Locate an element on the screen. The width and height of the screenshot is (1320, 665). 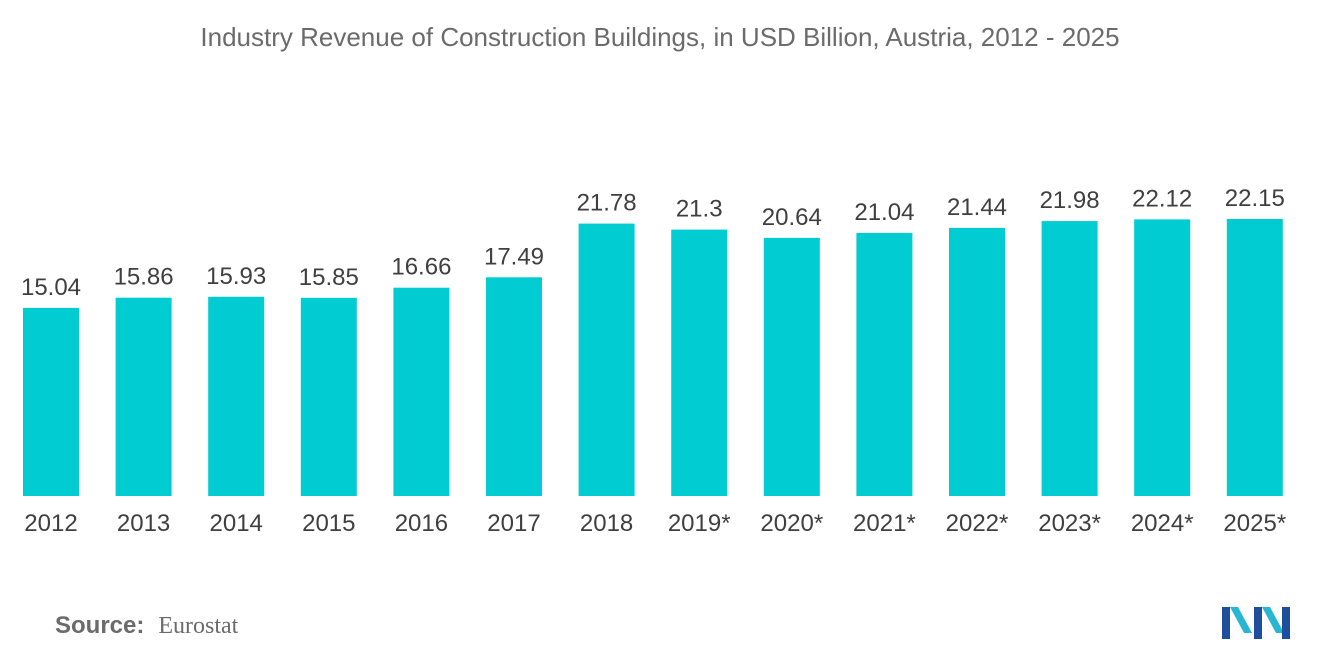
category-label-2012: 2012 is located at coordinates (50, 523).